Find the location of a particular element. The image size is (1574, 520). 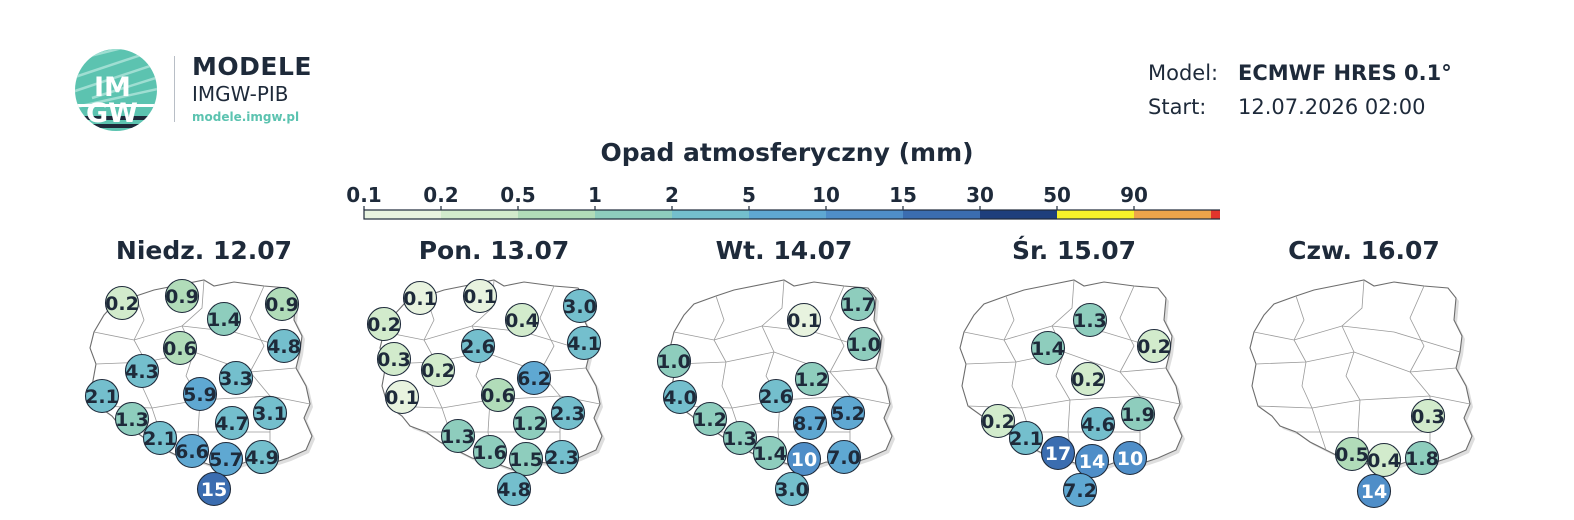

precip-marker: 4.7 is located at coordinates (232, 423).